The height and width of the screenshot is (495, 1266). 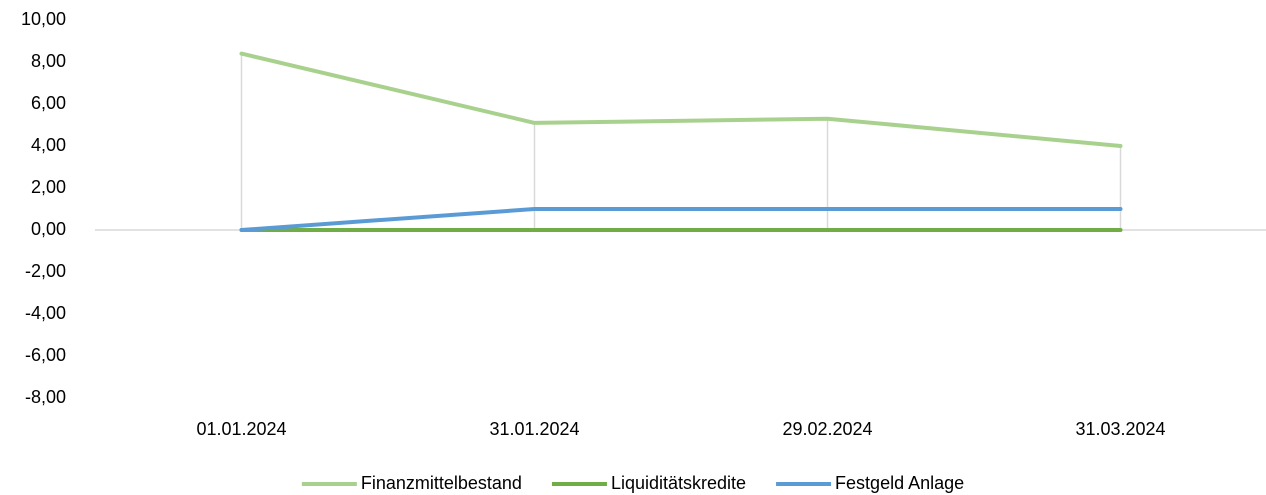 I want to click on x-tick-label: 01.01.2024, so click(x=241, y=429).